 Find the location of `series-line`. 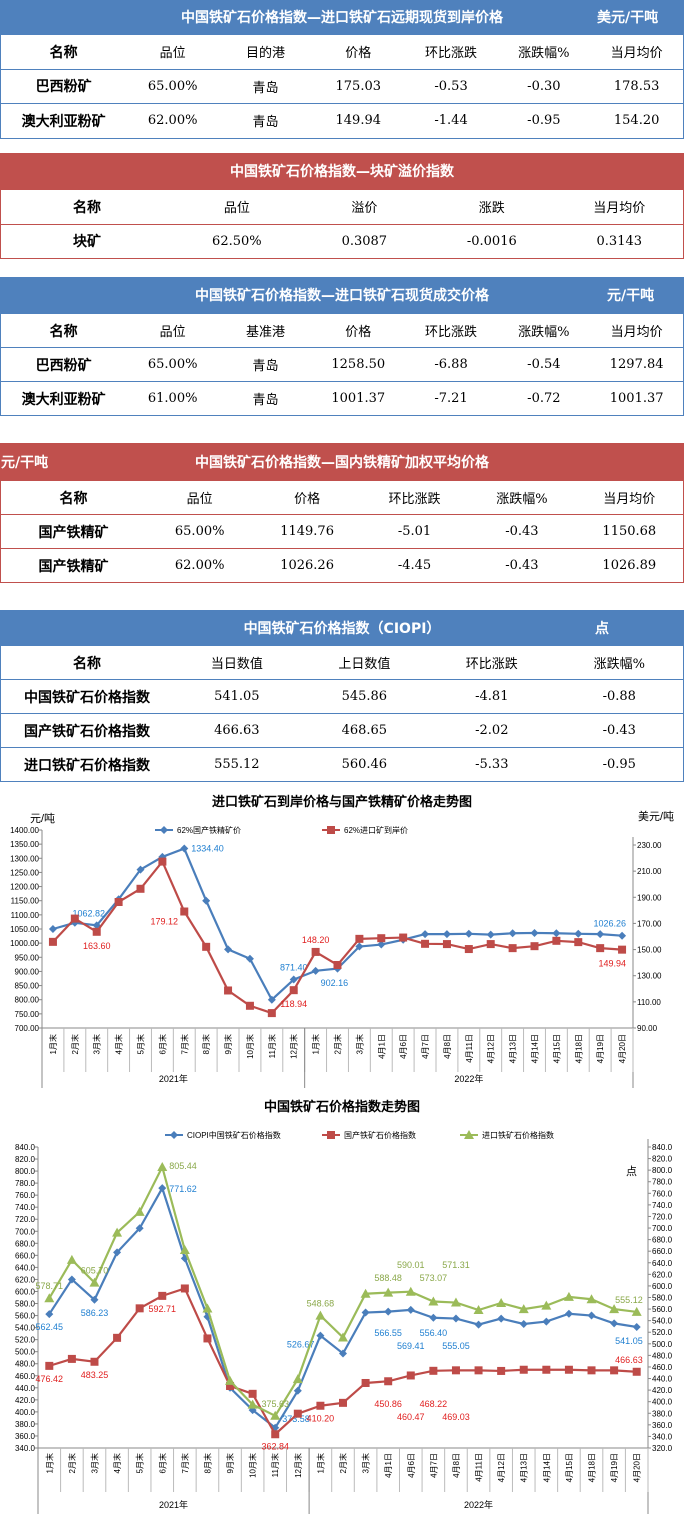

series-line is located at coordinates (337, 937).